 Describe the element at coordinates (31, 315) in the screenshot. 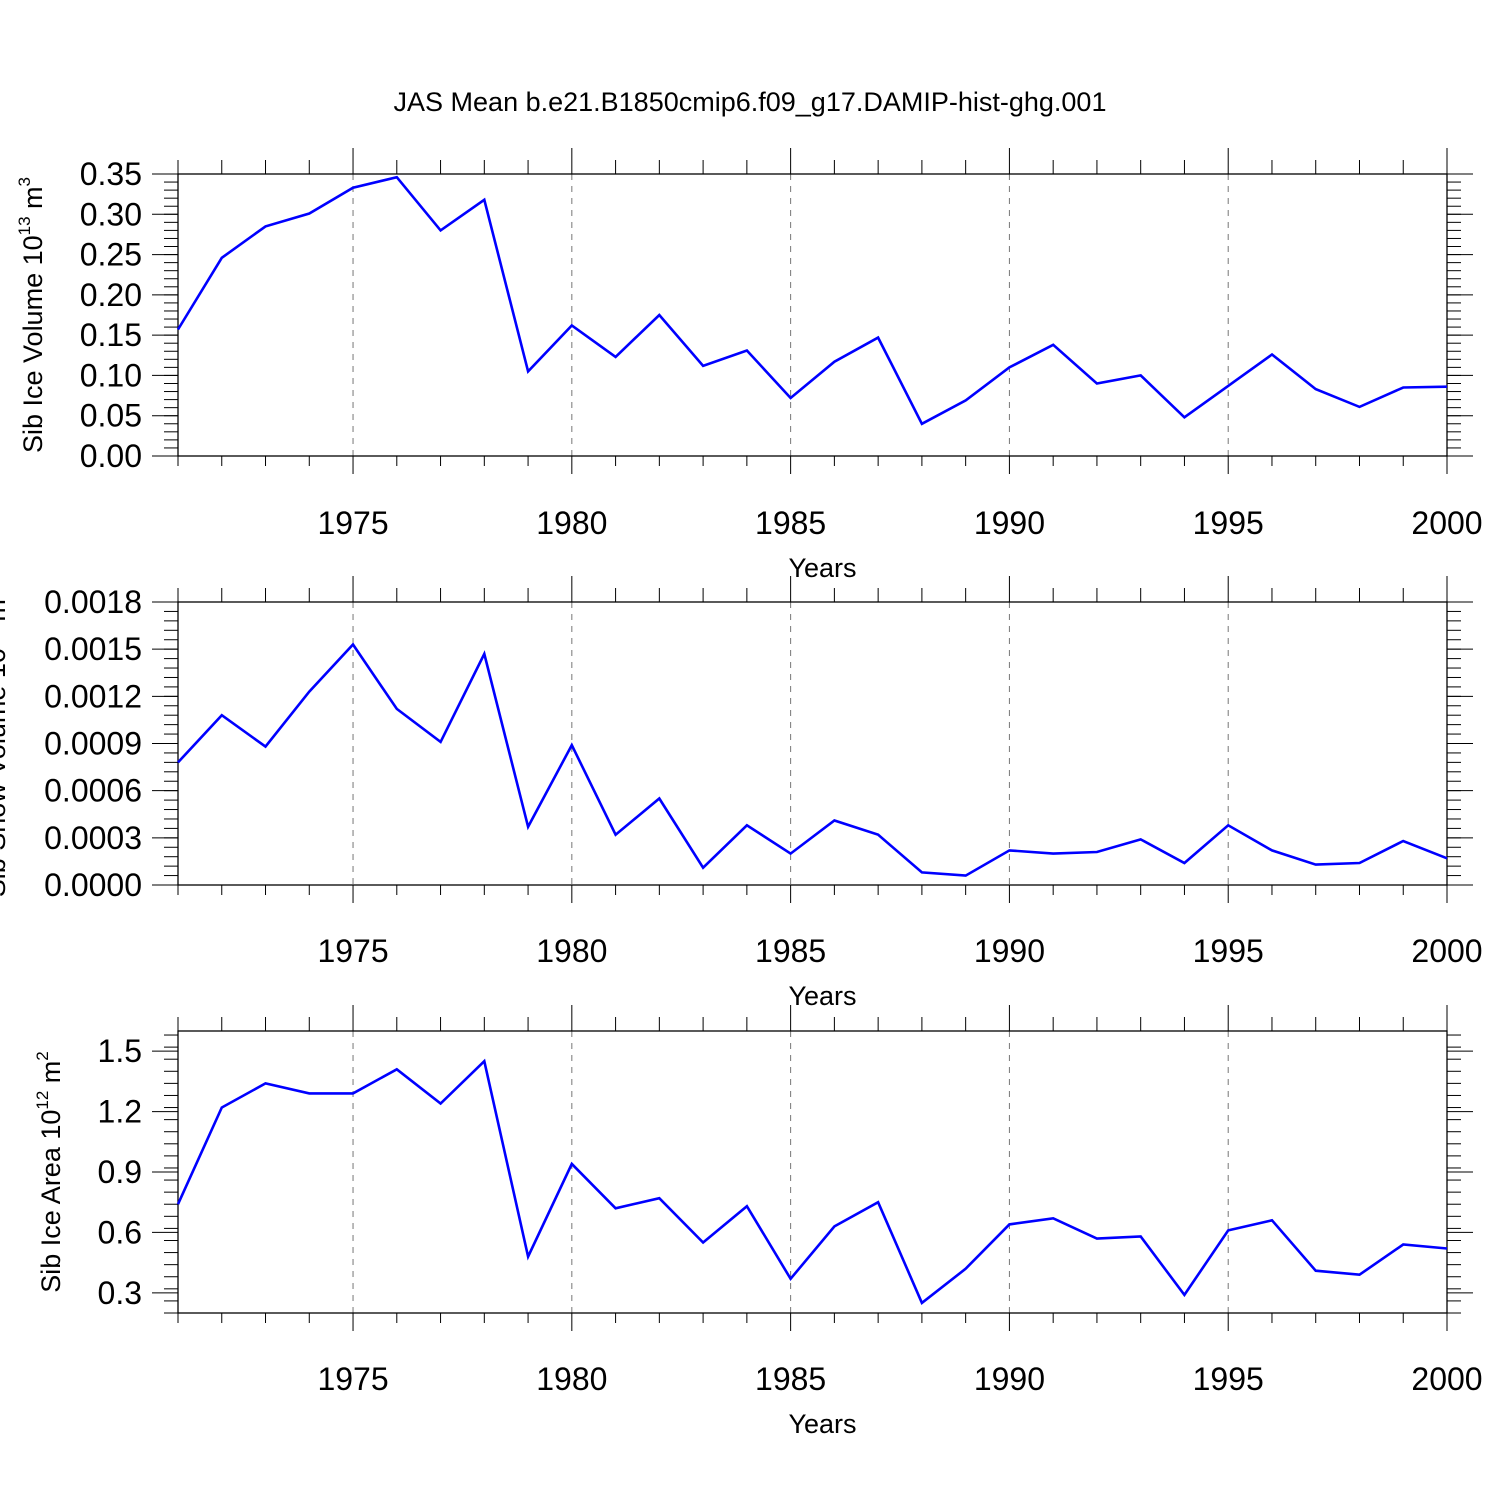

I see `y-axis-label: Sib Ice Volume 1013 m3` at that location.